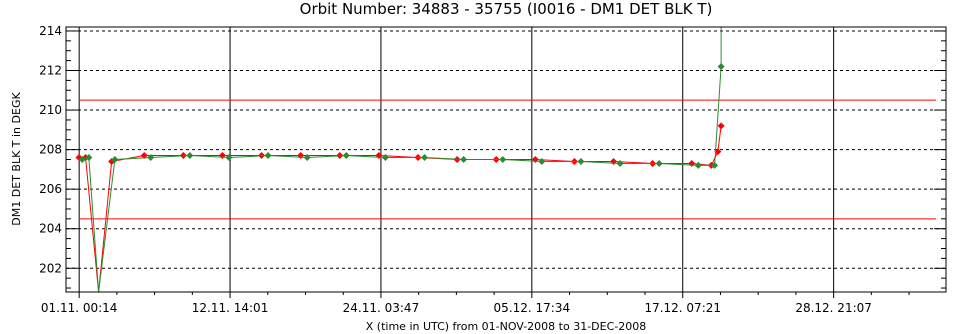 The height and width of the screenshot is (334, 955). Describe the element at coordinates (833, 308) in the screenshot. I see `x-tick-label: 28.12. 21:07` at that location.